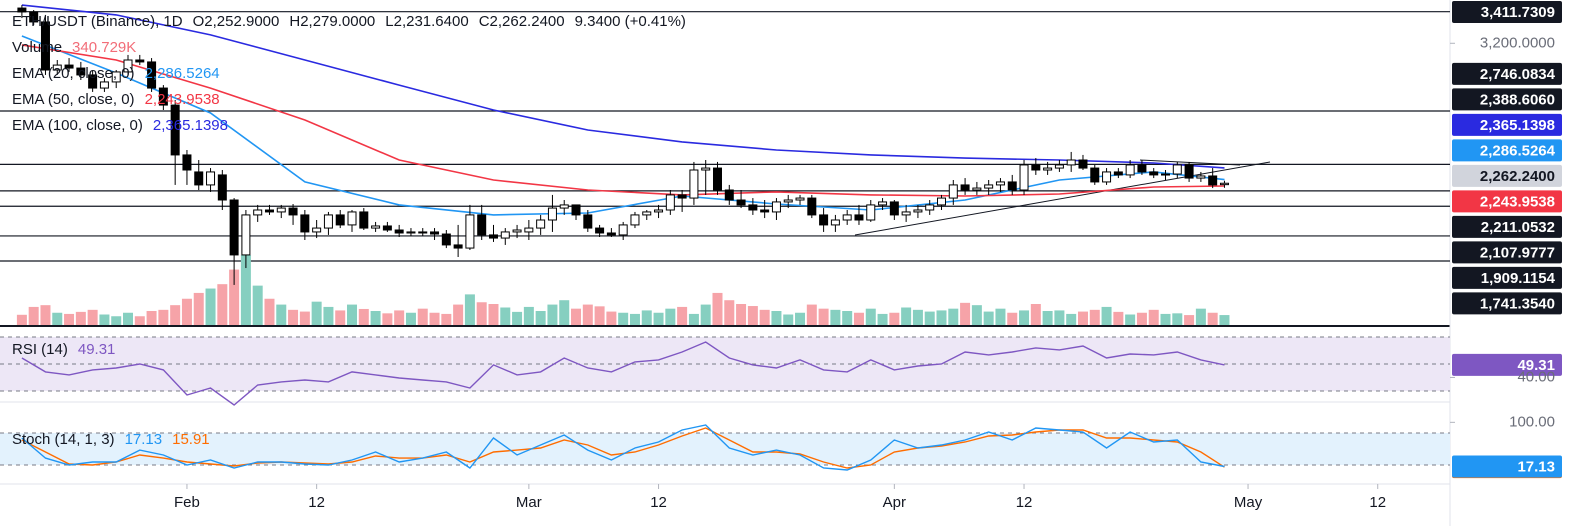 This screenshot has width=1574, height=526. What do you see at coordinates (1518, 150) in the screenshot?
I see `price-tag-label: 2,286.5264` at bounding box center [1518, 150].